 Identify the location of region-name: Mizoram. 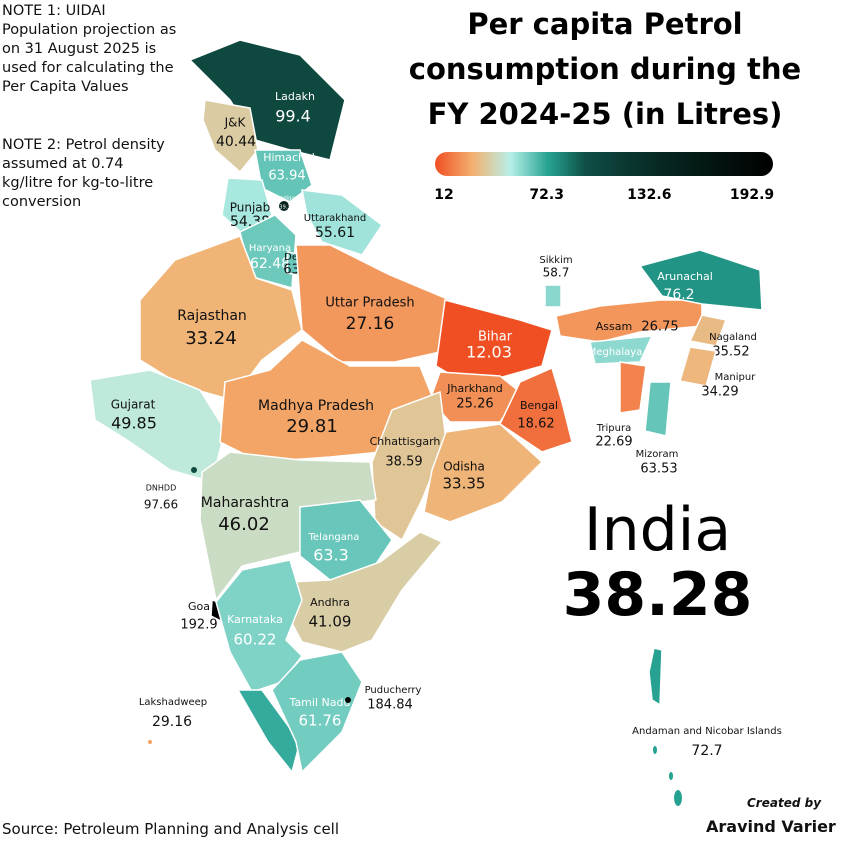
(657, 454).